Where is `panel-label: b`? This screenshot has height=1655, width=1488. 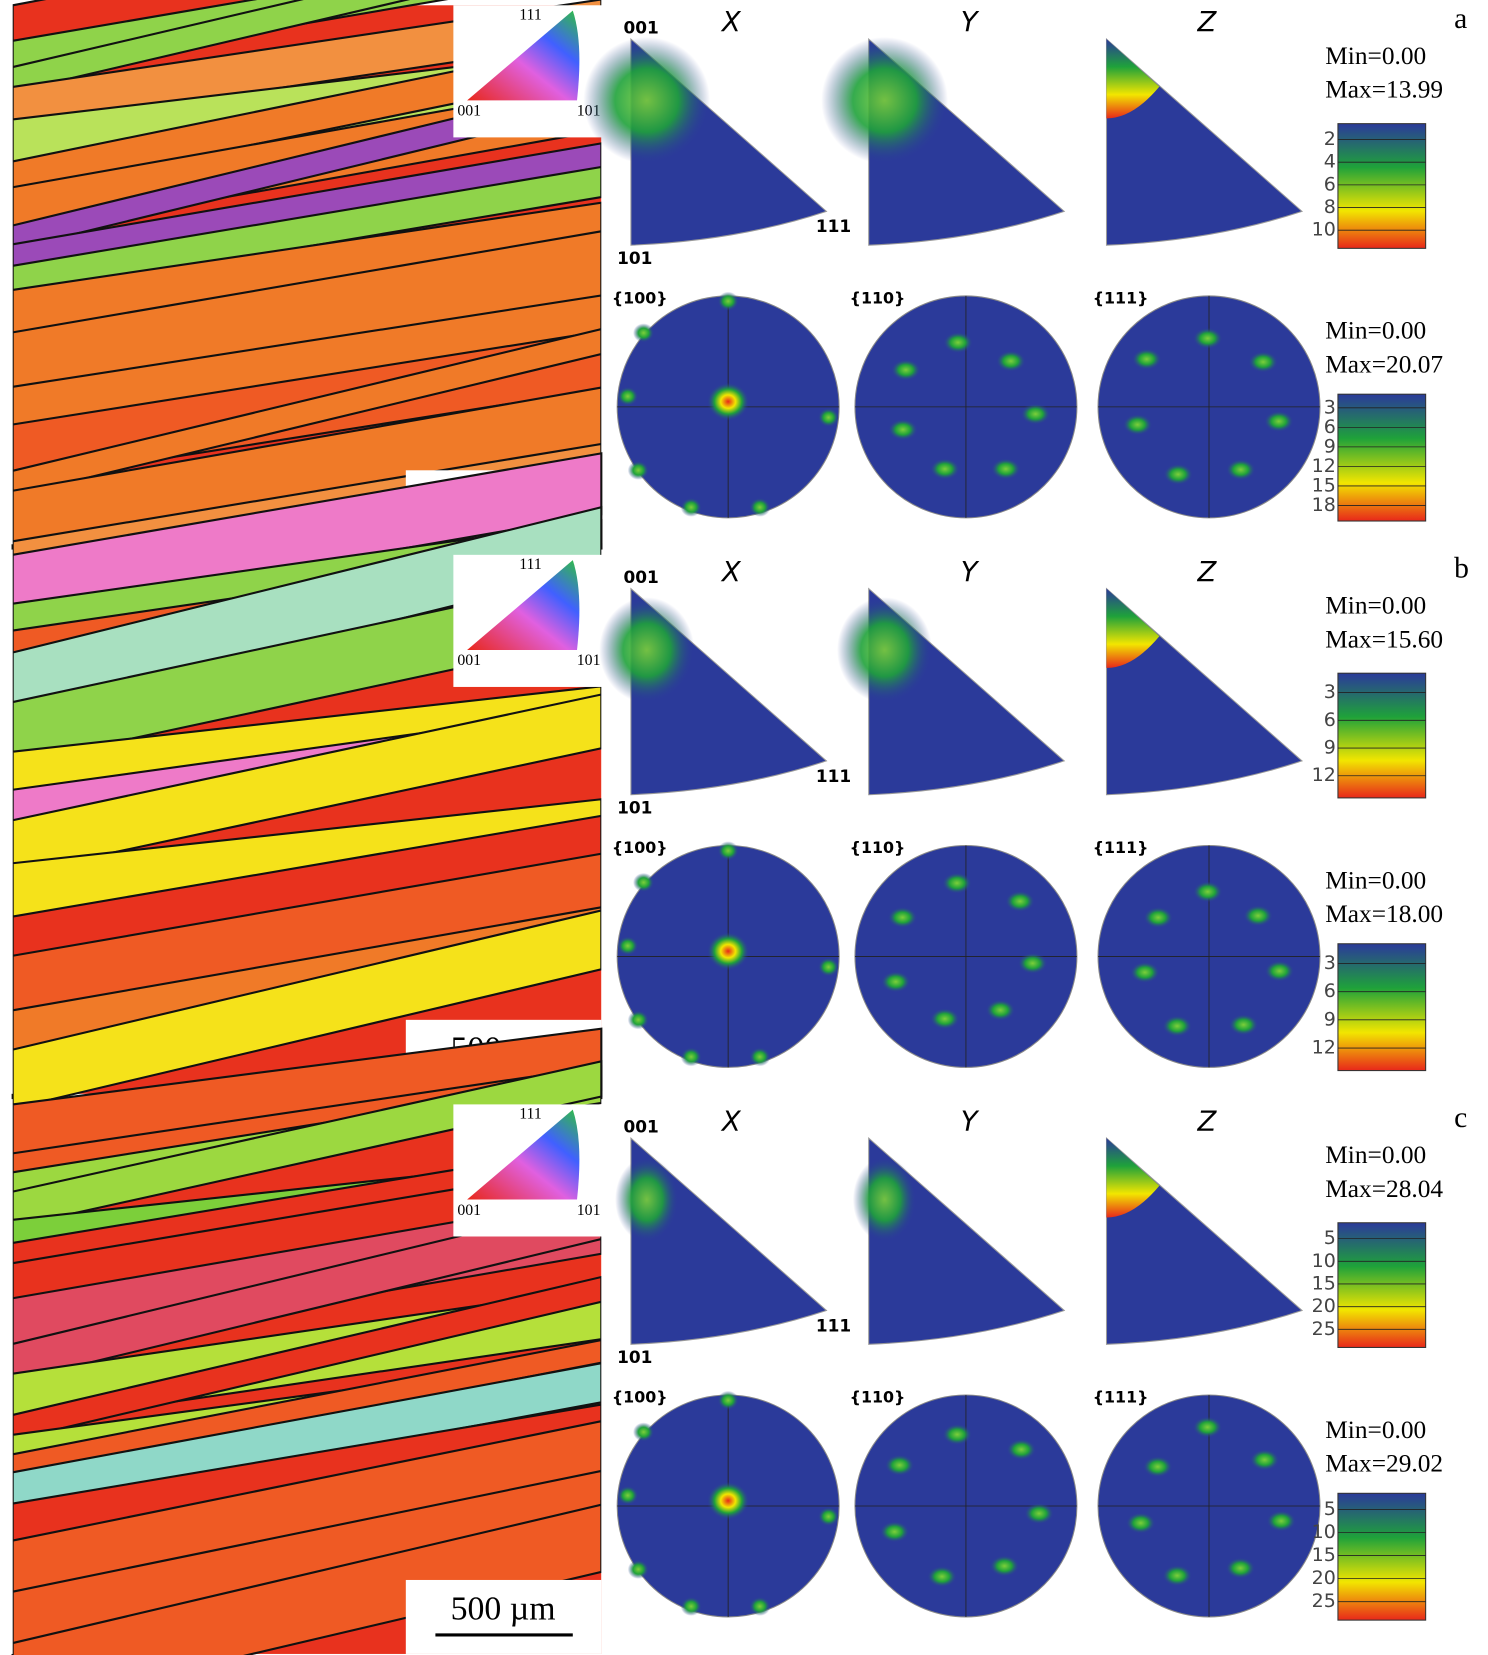 panel-label: b is located at coordinates (1461, 568).